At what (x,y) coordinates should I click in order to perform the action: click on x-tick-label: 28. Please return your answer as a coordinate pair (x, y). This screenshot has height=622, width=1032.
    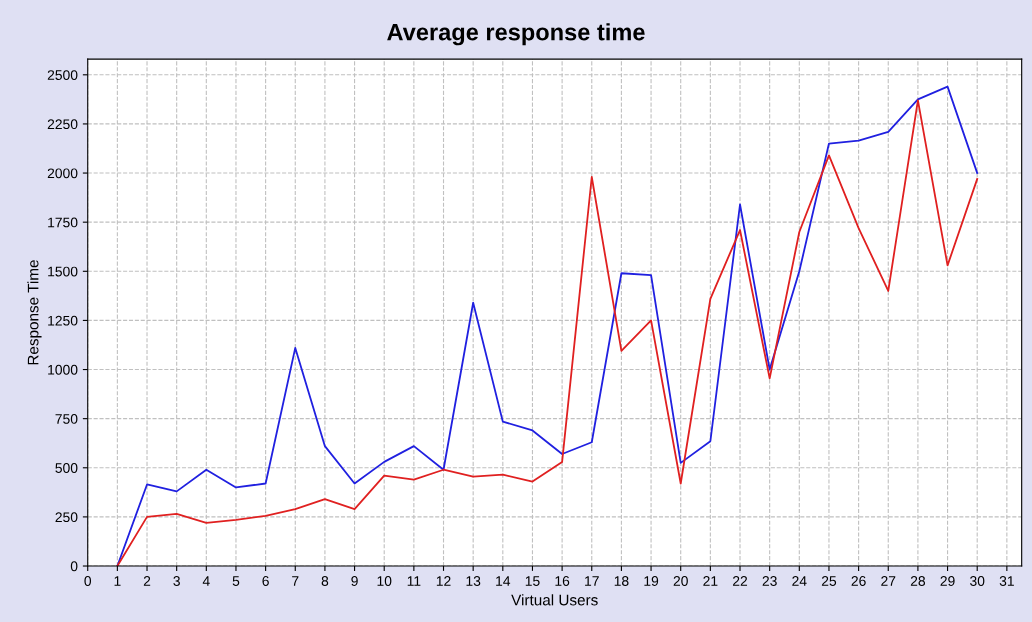
    Looking at the image, I should click on (918, 581).